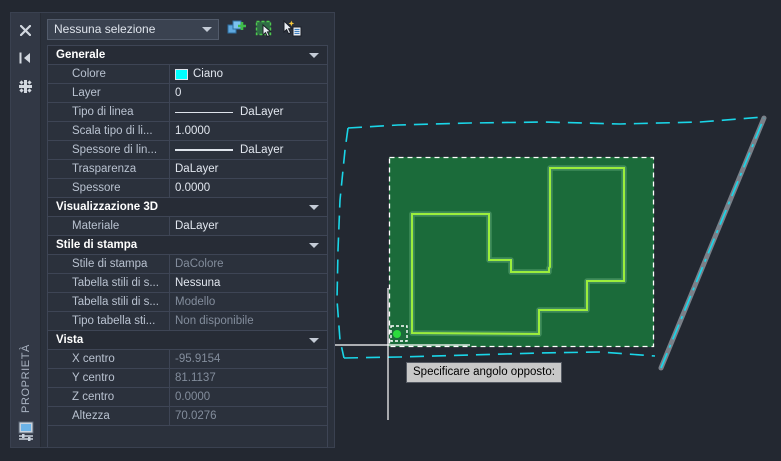 The width and height of the screenshot is (781, 461). I want to click on property-label: Altezza, so click(109, 416).